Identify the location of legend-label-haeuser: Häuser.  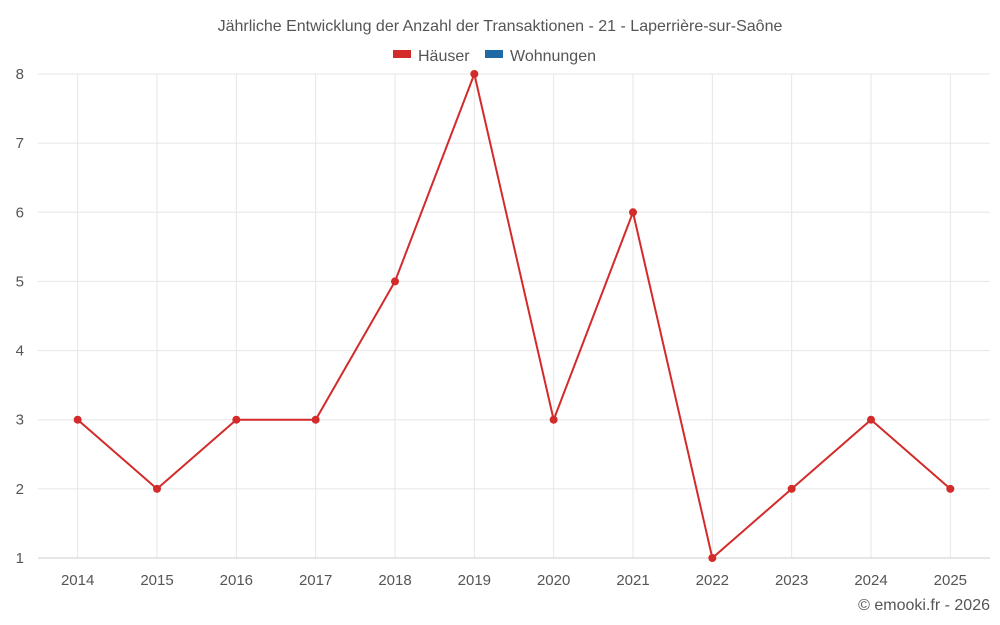
(444, 56).